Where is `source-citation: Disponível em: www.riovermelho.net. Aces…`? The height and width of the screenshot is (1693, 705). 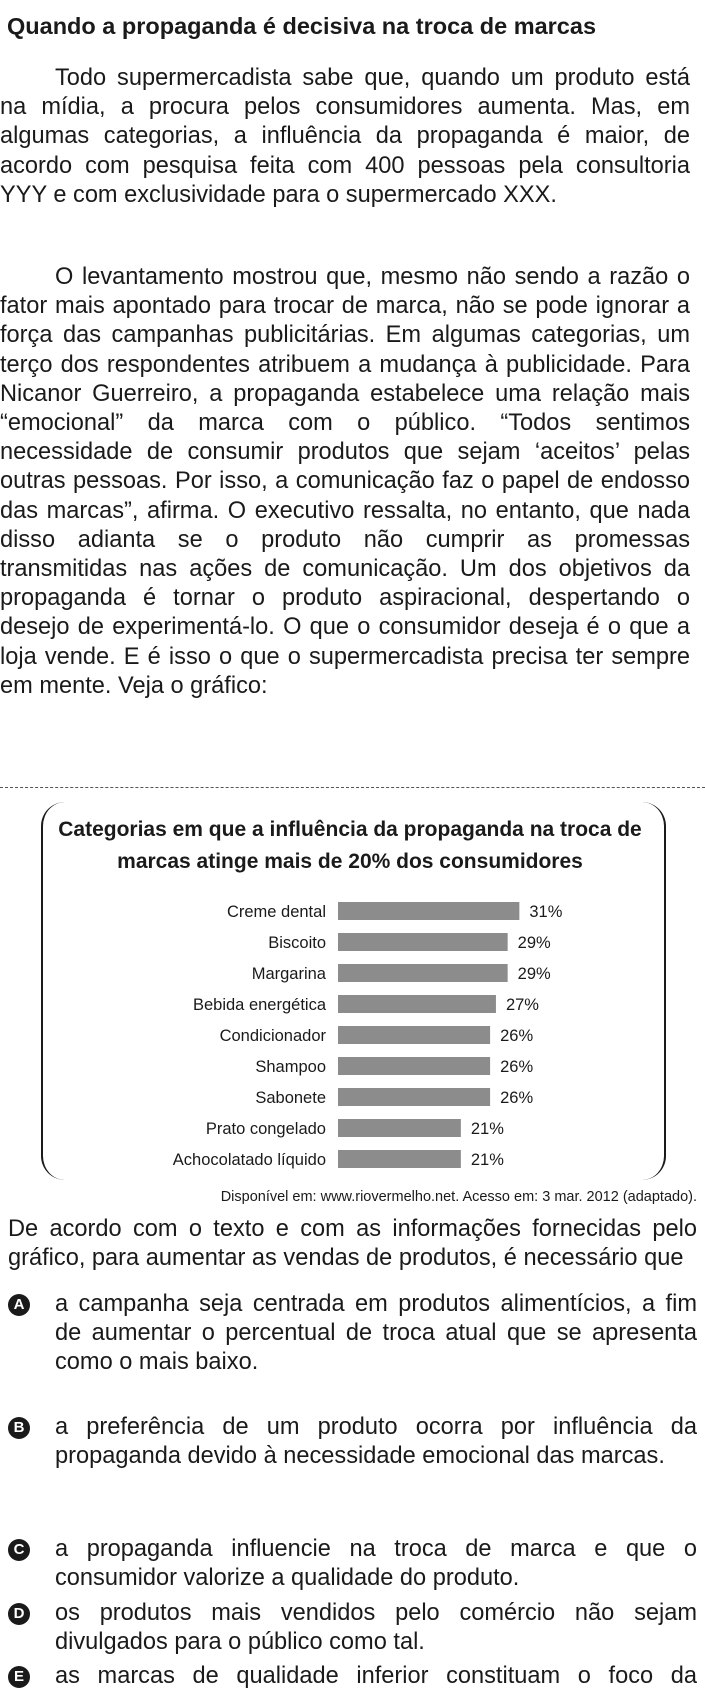 source-citation: Disponível em: www.riovermelho.net. Aces… is located at coordinates (458, 1197).